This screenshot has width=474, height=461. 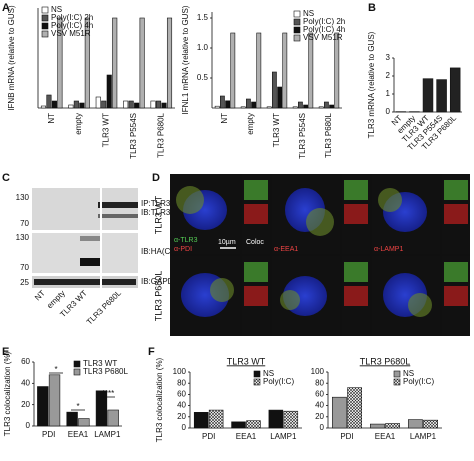 What do you see at coordinates (24, 267) in the screenshot?
I see `size-marker: 70` at bounding box center [24, 267].